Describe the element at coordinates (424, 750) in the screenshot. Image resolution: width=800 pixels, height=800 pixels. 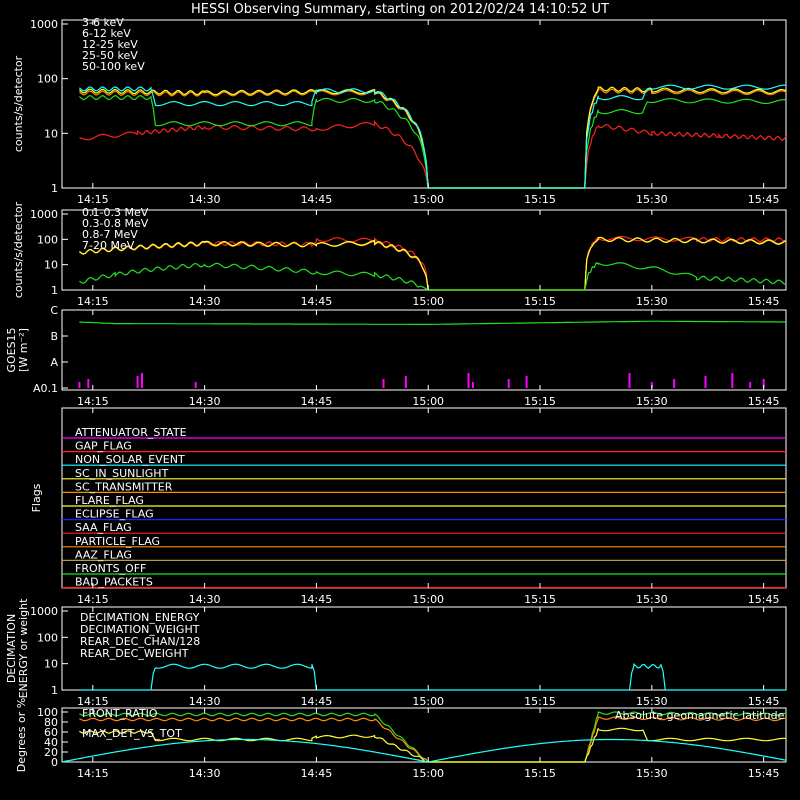
I see `series-absolute-geomagnetic-latitude` at that location.